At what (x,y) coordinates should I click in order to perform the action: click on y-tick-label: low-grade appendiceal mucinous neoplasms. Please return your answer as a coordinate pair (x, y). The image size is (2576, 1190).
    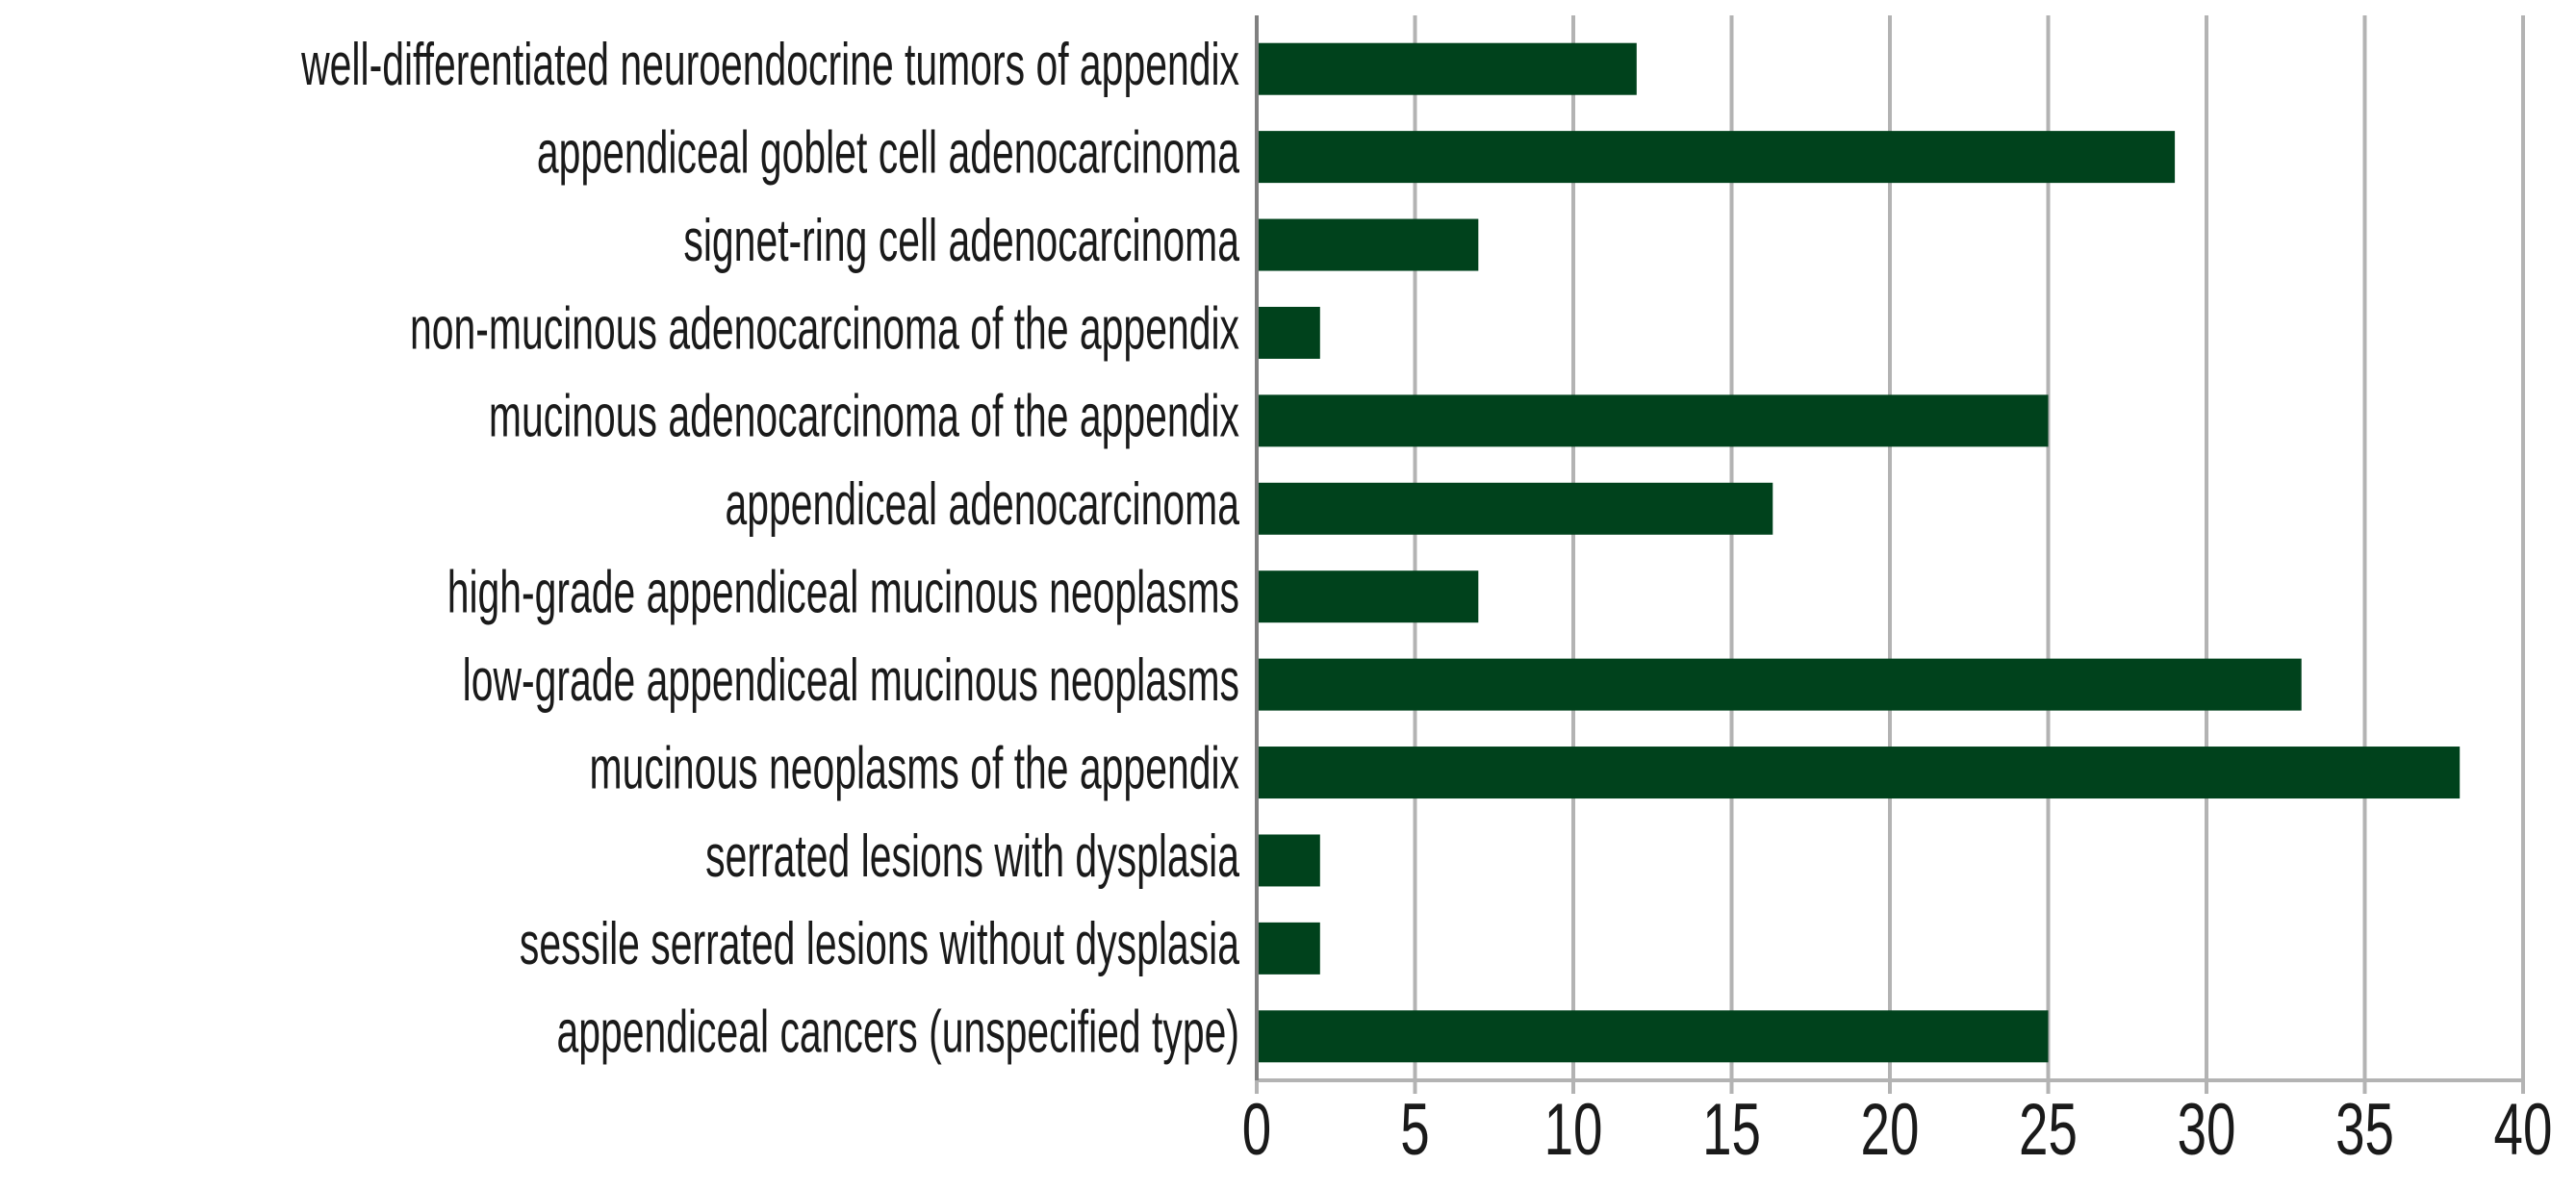
    Looking at the image, I should click on (851, 681).